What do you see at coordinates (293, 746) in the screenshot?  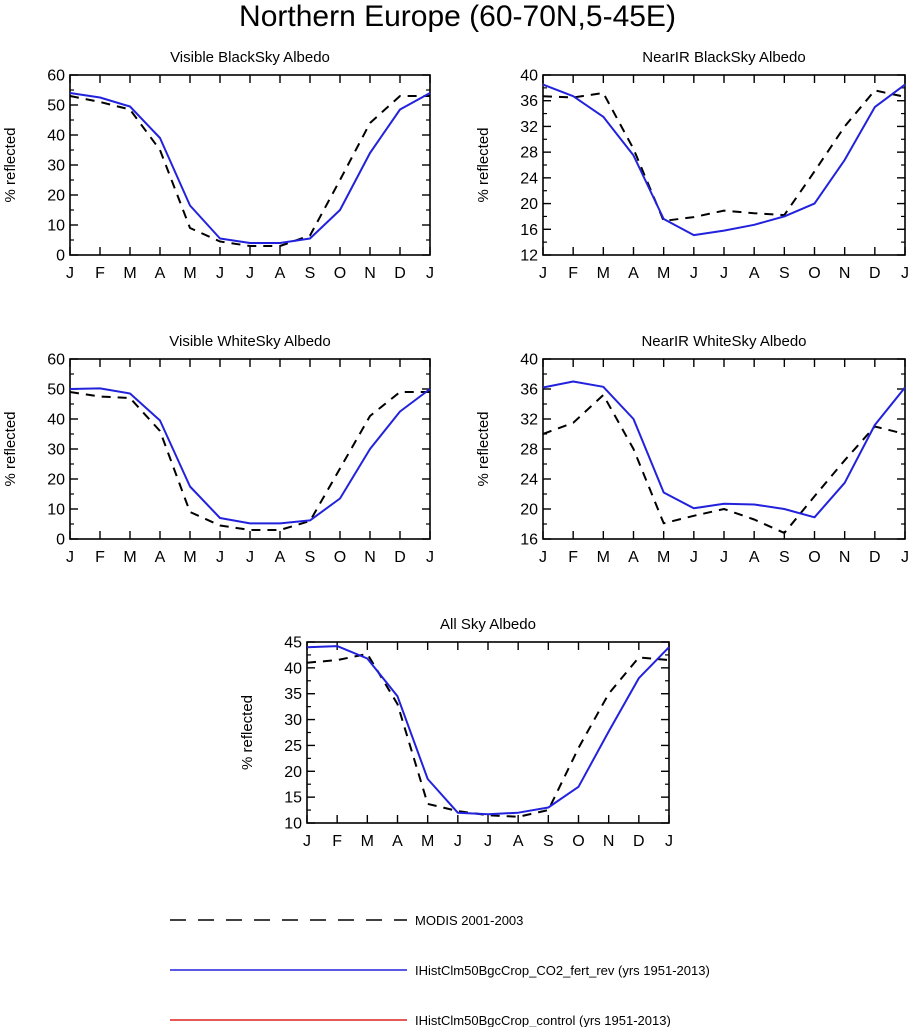 I see `y-tick-label: 25` at bounding box center [293, 746].